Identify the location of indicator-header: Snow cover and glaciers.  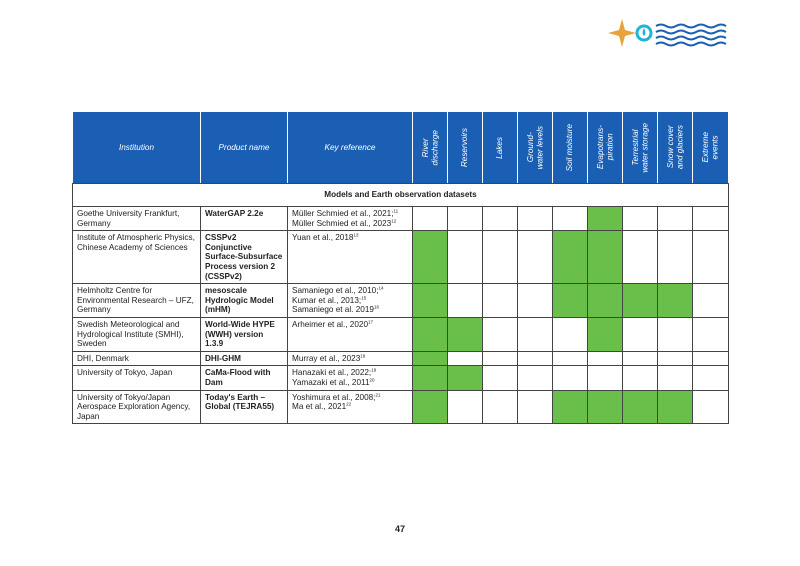
(675, 148).